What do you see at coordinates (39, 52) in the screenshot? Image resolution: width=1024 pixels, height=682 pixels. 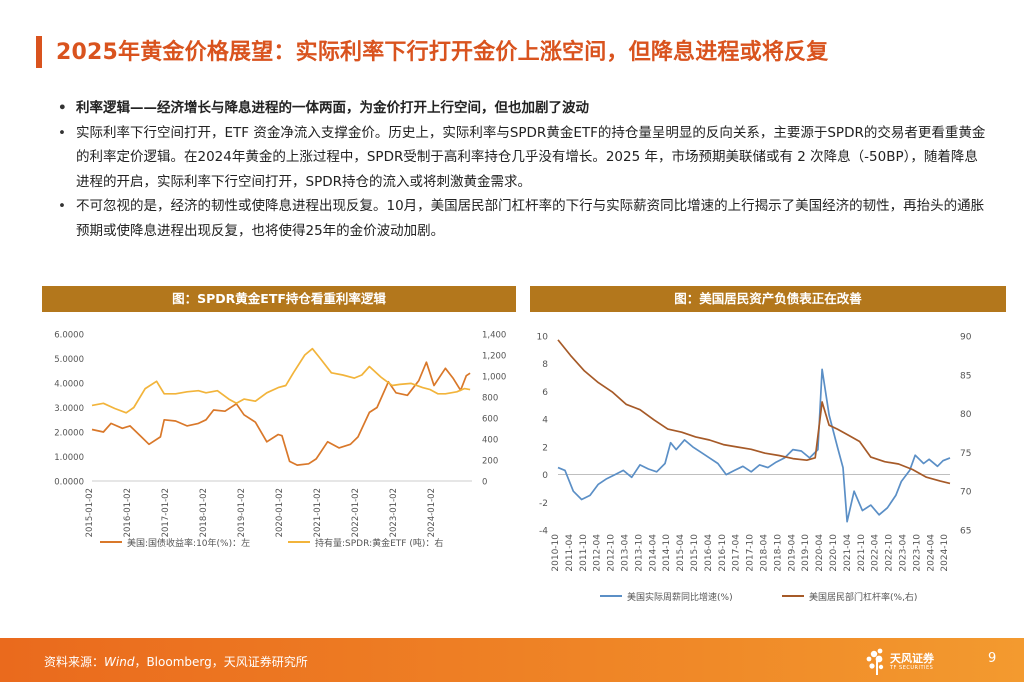 I see `title-accent-bar` at bounding box center [39, 52].